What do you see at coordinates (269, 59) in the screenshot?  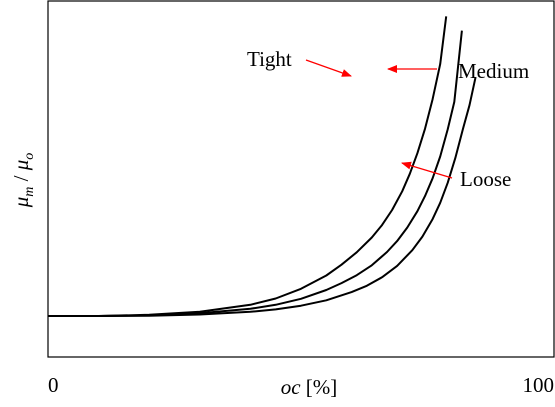 I see `annotation-label-tight: Tight` at bounding box center [269, 59].